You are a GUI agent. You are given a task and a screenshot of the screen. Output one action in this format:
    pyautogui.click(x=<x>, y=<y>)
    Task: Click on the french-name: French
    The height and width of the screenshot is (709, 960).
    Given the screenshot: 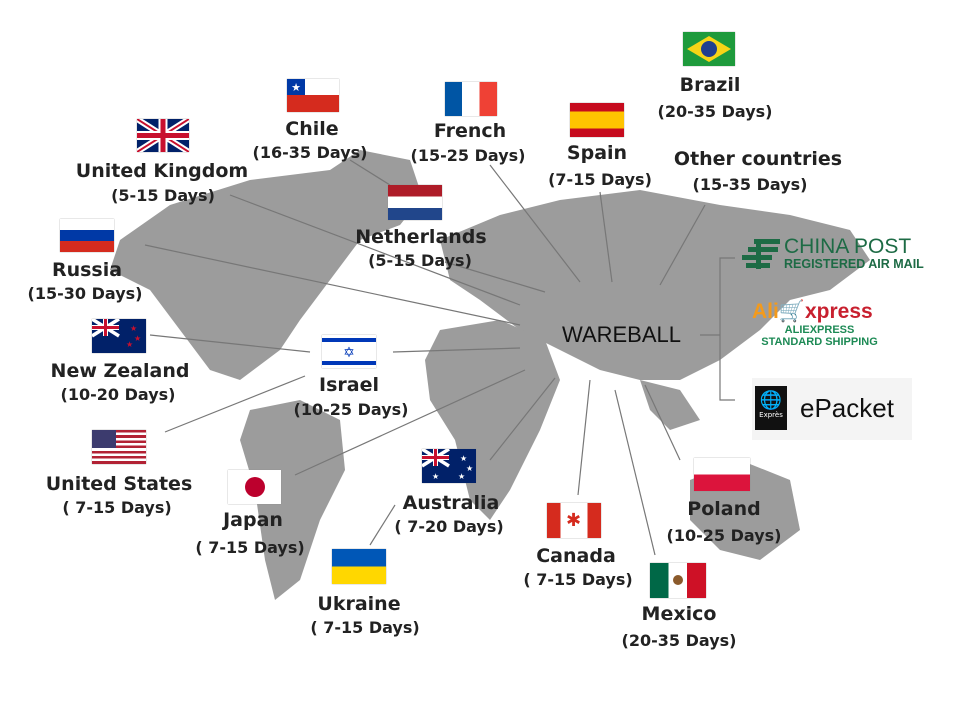 What is the action you would take?
    pyautogui.click(x=470, y=131)
    